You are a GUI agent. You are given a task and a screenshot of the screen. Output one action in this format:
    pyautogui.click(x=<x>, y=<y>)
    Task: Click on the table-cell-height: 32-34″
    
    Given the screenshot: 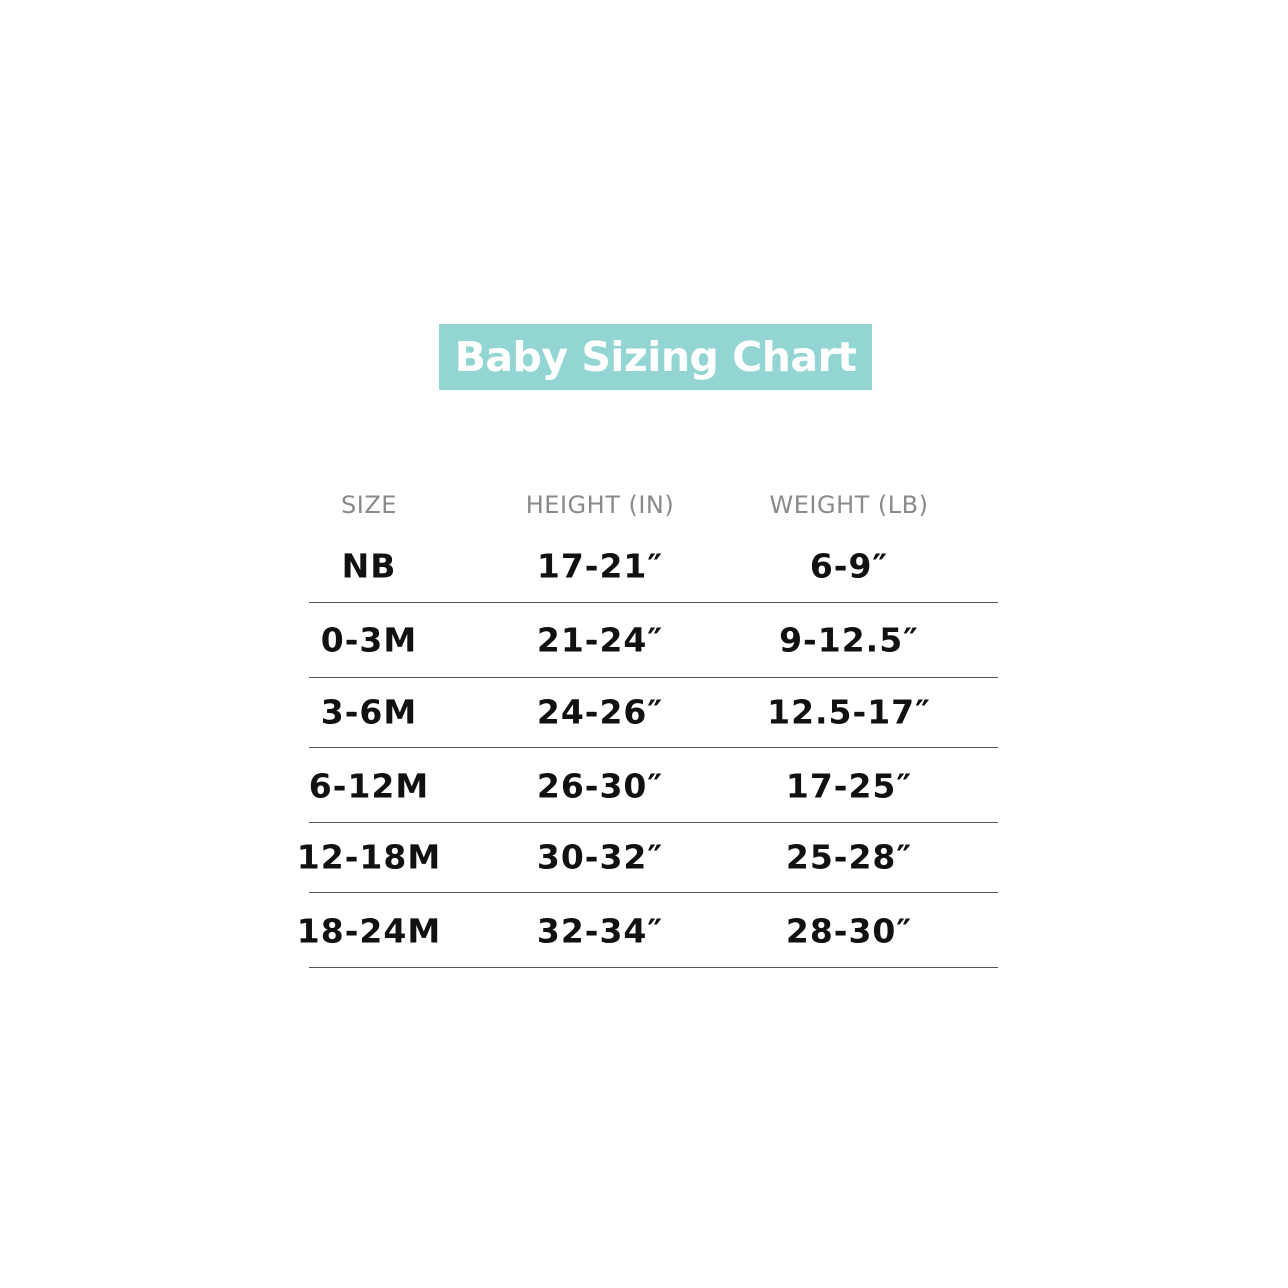 What is the action you would take?
    pyautogui.click(x=600, y=931)
    